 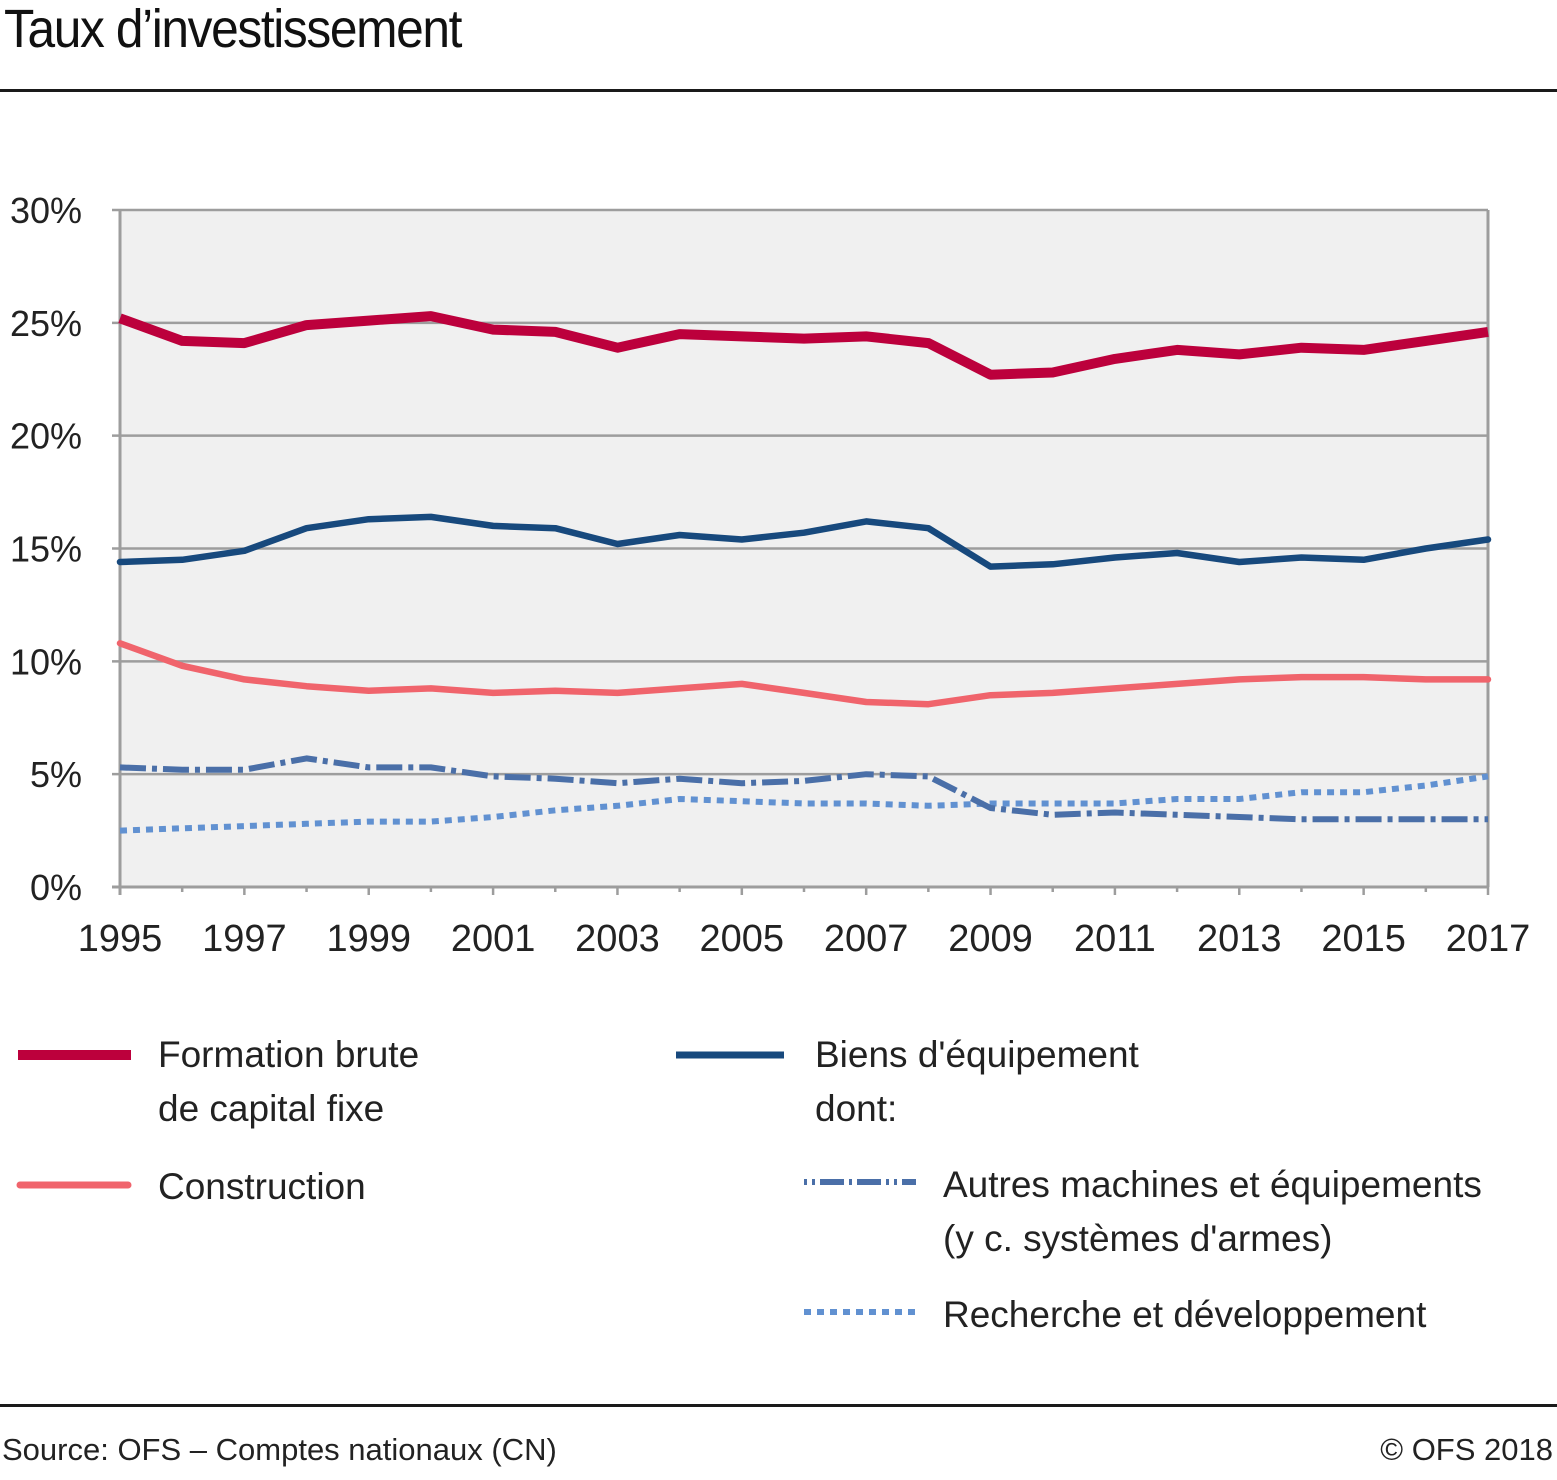 I want to click on series-line-biens, so click(x=804, y=541).